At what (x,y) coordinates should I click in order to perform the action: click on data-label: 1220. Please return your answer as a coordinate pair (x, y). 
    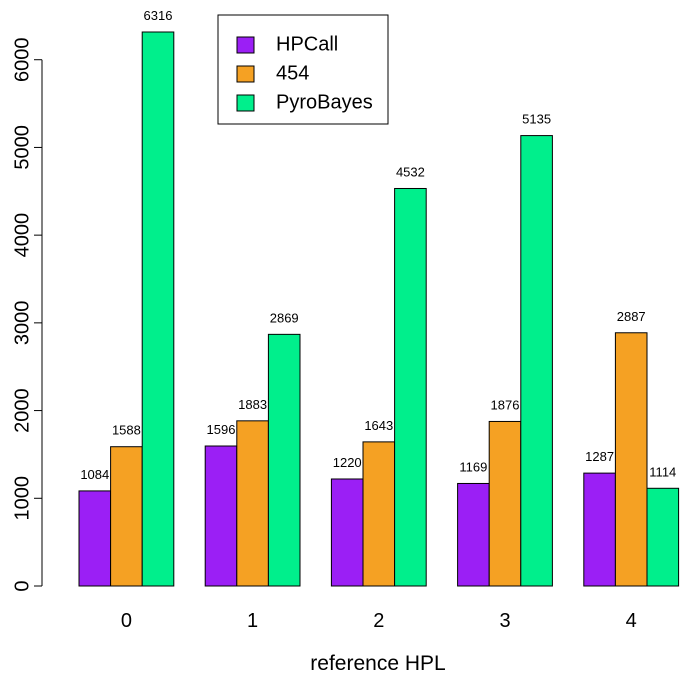
    Looking at the image, I should click on (347, 462).